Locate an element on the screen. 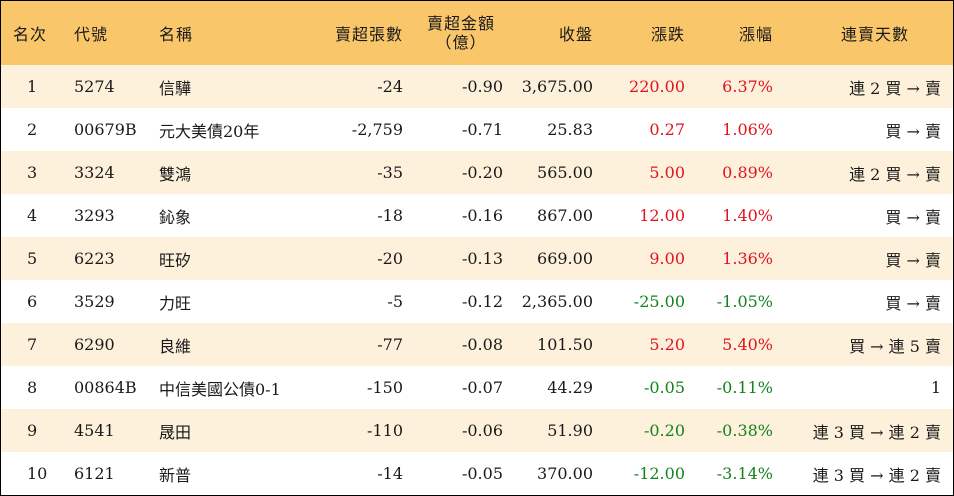  cell-net-sell-amount: -0.07 is located at coordinates (482, 387).